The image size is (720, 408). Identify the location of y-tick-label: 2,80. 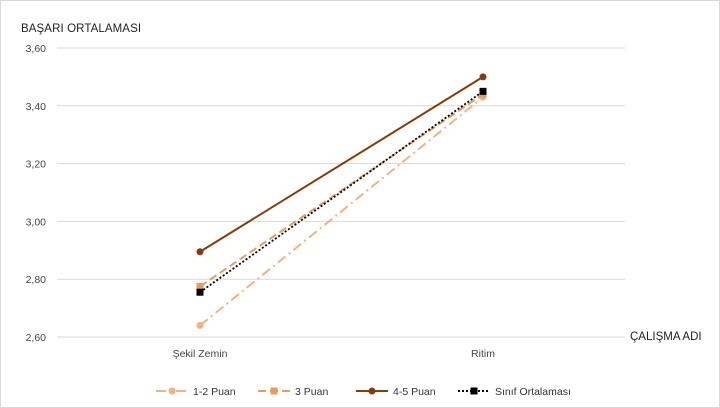
(36, 280).